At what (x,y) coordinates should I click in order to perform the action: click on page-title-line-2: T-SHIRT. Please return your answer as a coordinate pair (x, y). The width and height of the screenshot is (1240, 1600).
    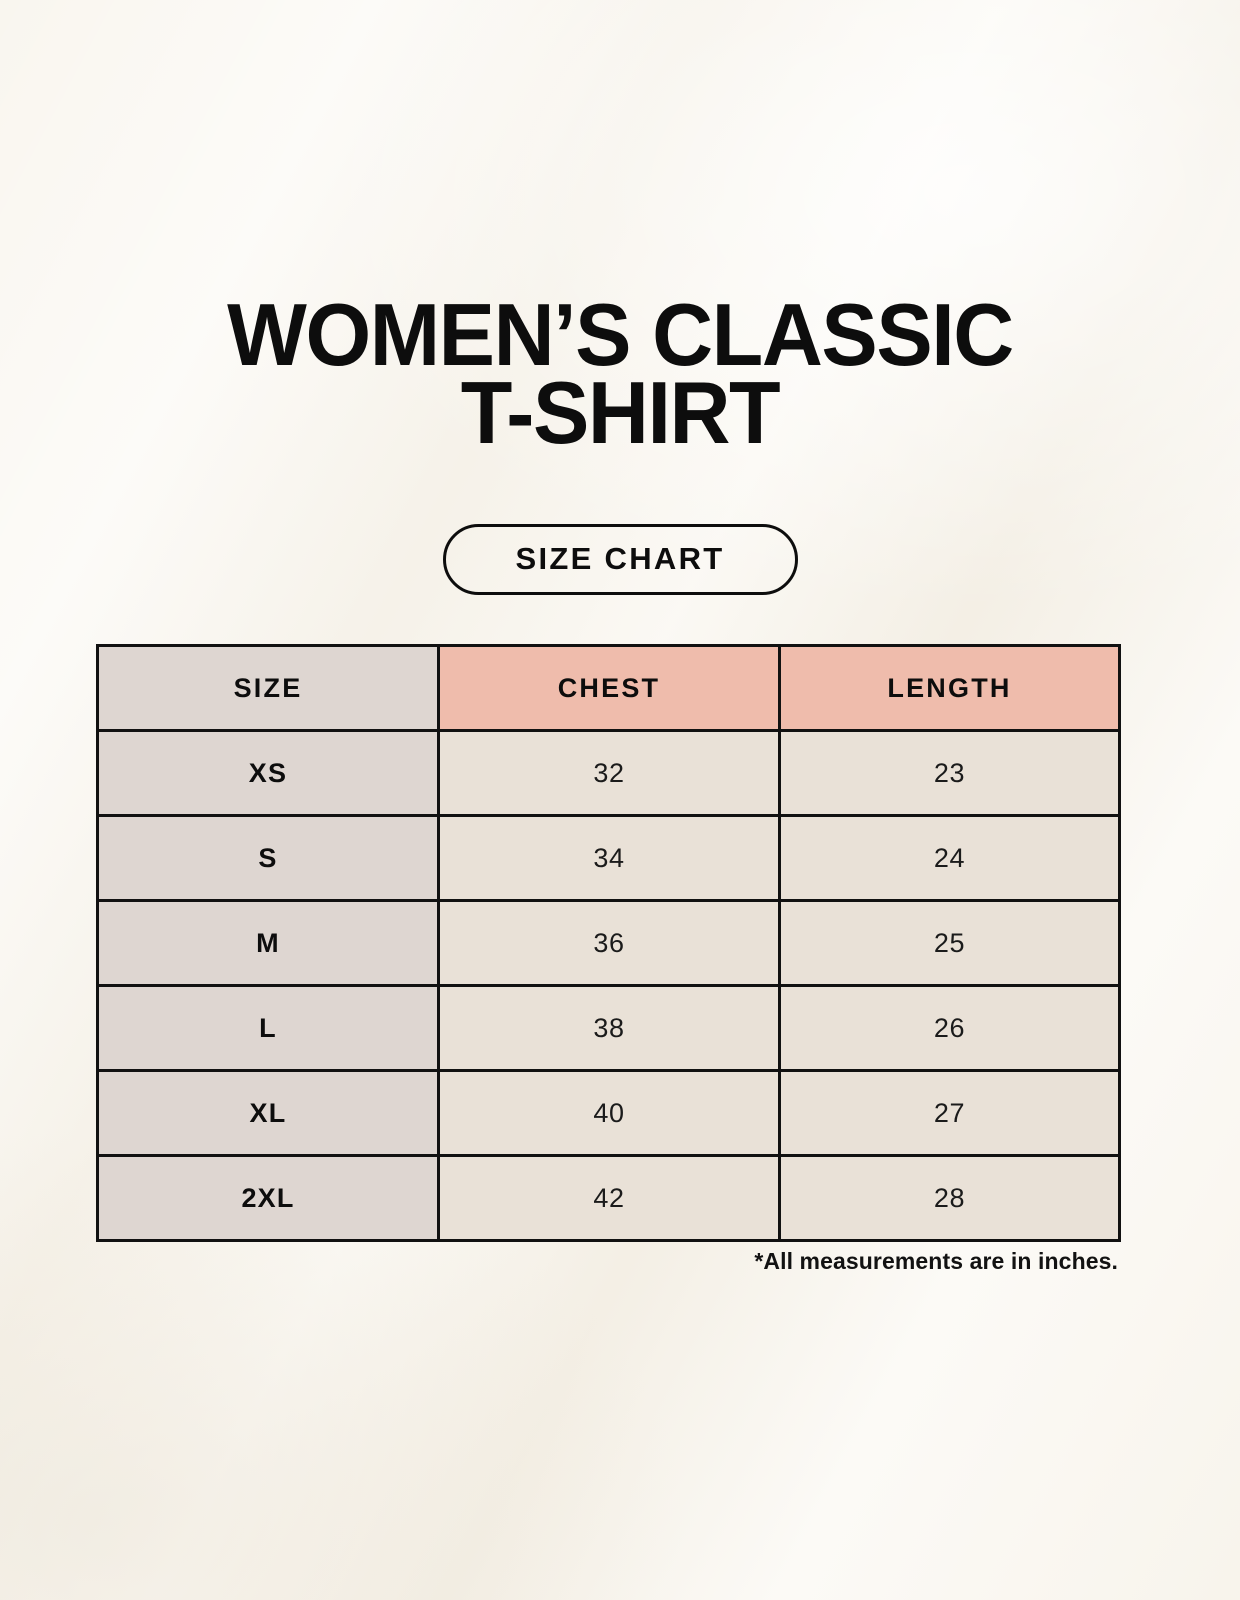
    Looking at the image, I should click on (620, 412).